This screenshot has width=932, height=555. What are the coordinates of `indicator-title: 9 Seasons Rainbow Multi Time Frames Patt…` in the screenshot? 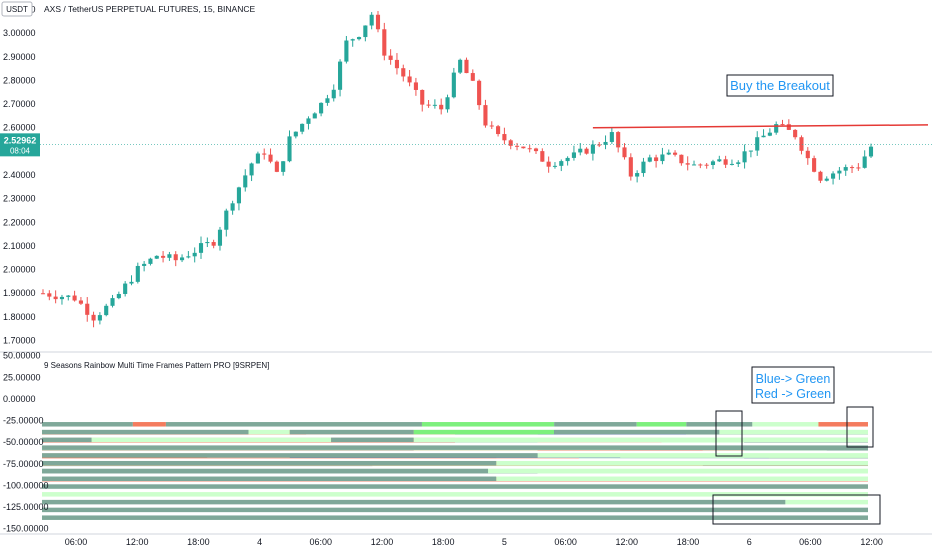 It's located at (156, 365).